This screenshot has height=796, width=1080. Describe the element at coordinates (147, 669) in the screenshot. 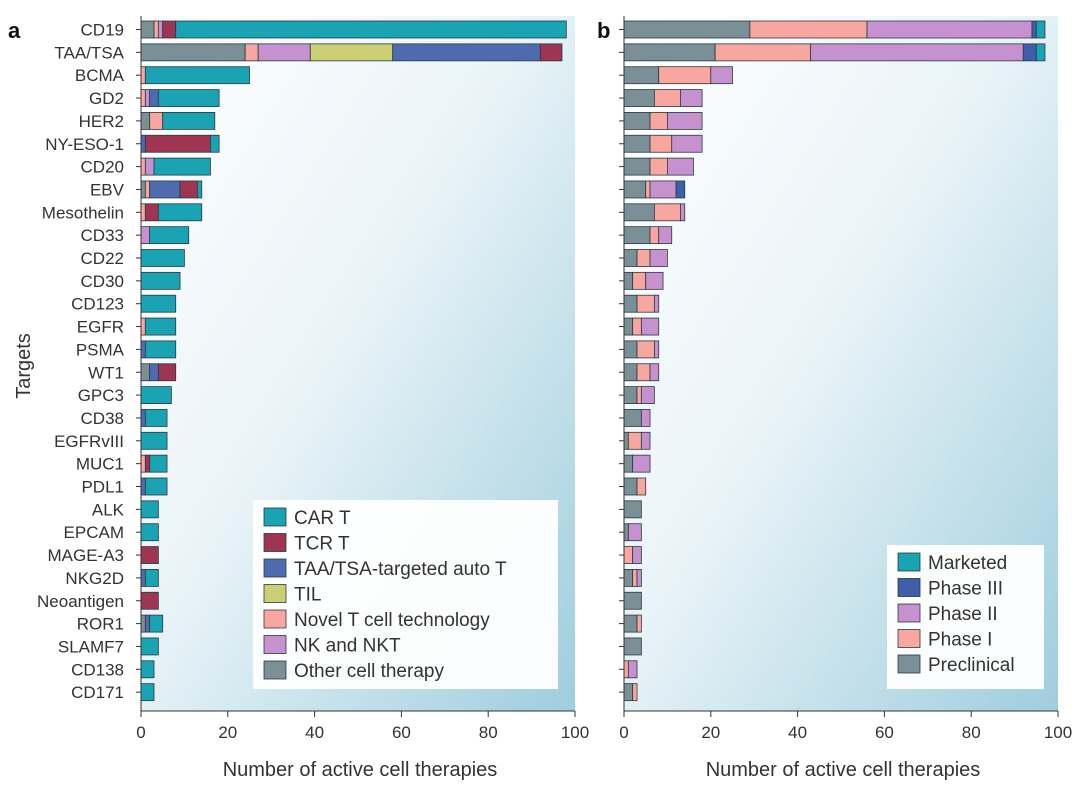

I see `bar-a-cd138-car-t` at that location.